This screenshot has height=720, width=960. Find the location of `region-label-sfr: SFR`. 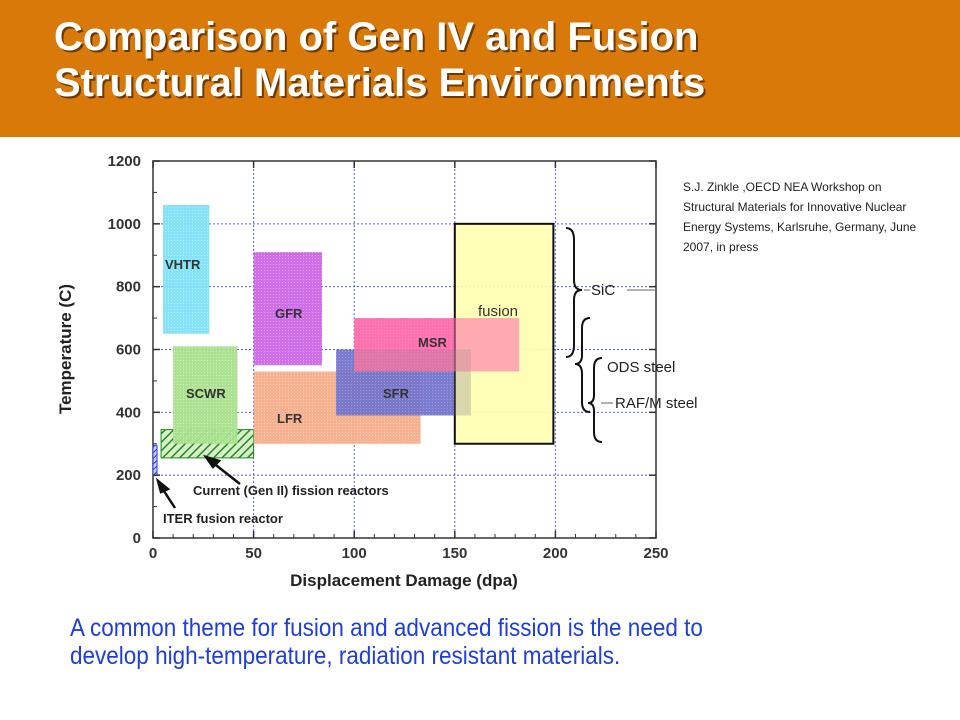

region-label-sfr: SFR is located at coordinates (396, 393).